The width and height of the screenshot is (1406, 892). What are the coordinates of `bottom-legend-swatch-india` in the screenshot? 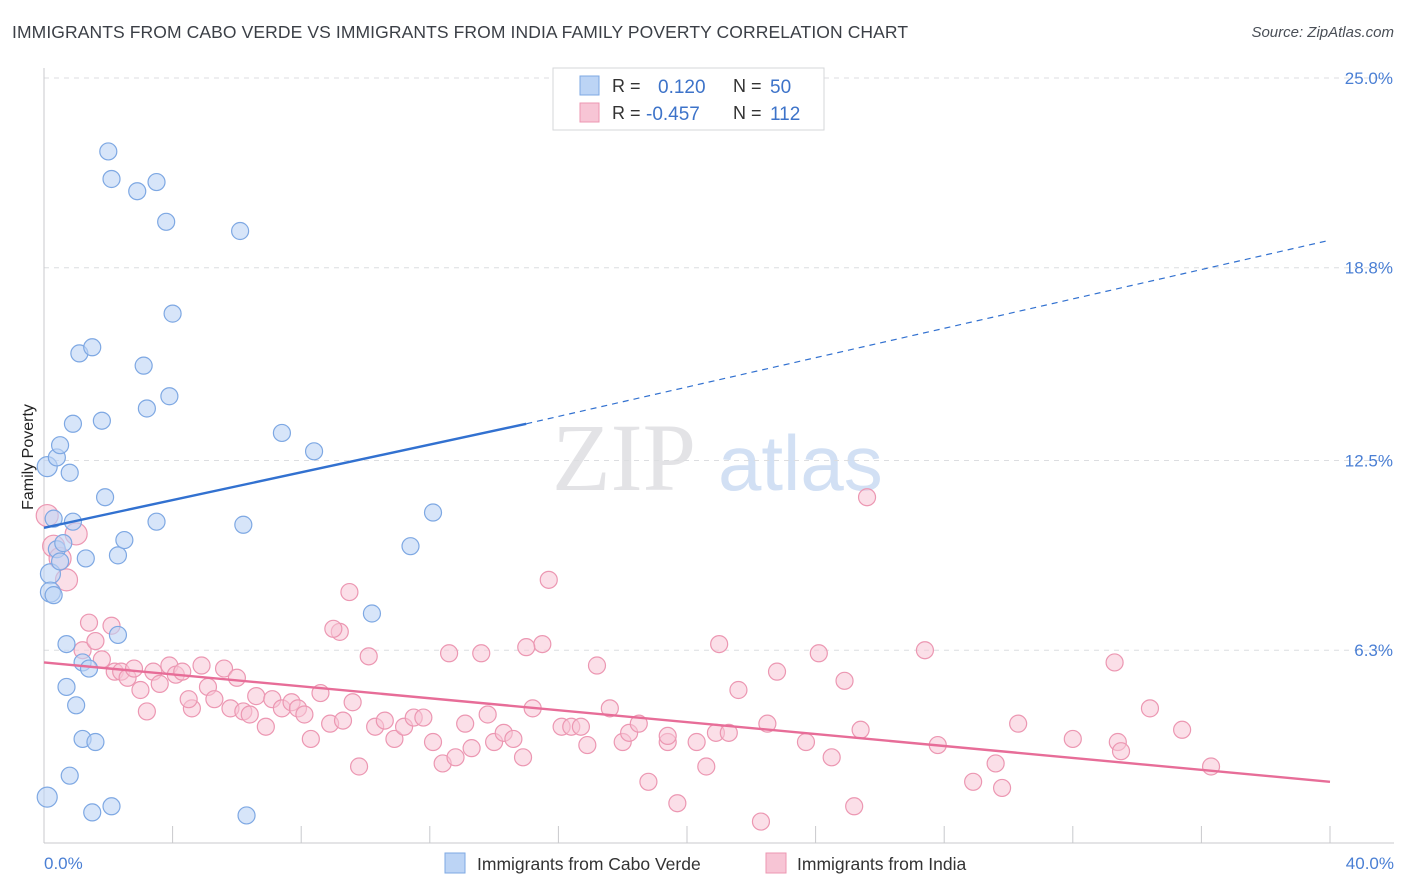 It's located at (776, 863).